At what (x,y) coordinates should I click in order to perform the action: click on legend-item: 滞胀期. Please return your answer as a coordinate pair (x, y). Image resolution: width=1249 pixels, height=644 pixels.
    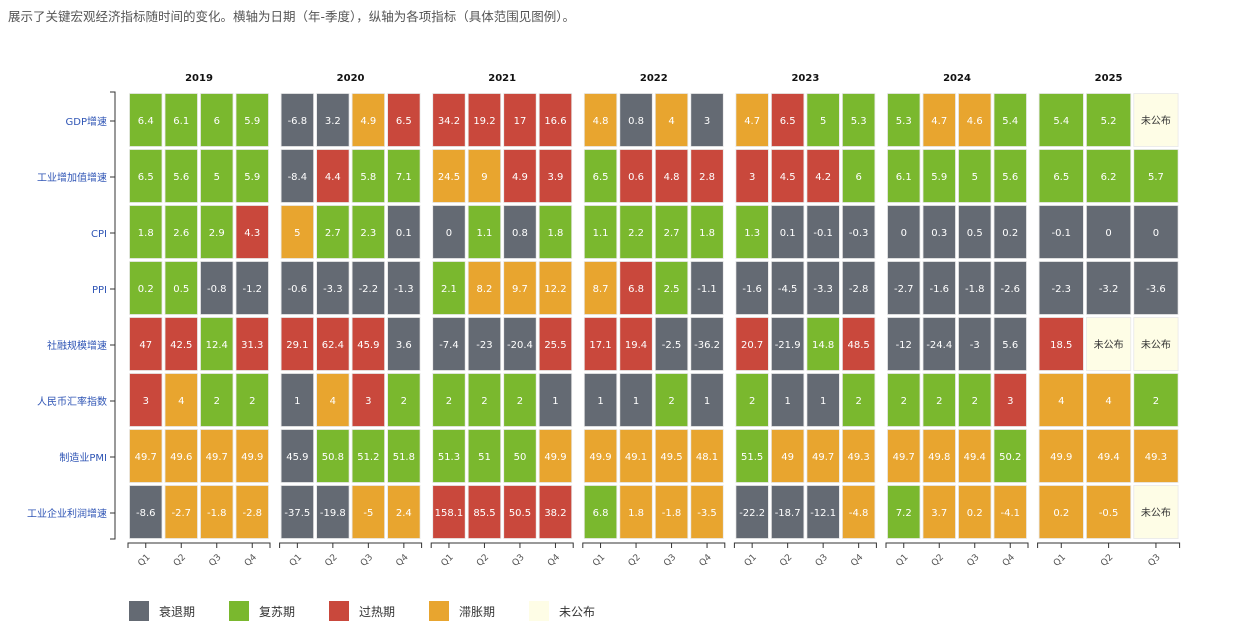
    Looking at the image, I should click on (479, 611).